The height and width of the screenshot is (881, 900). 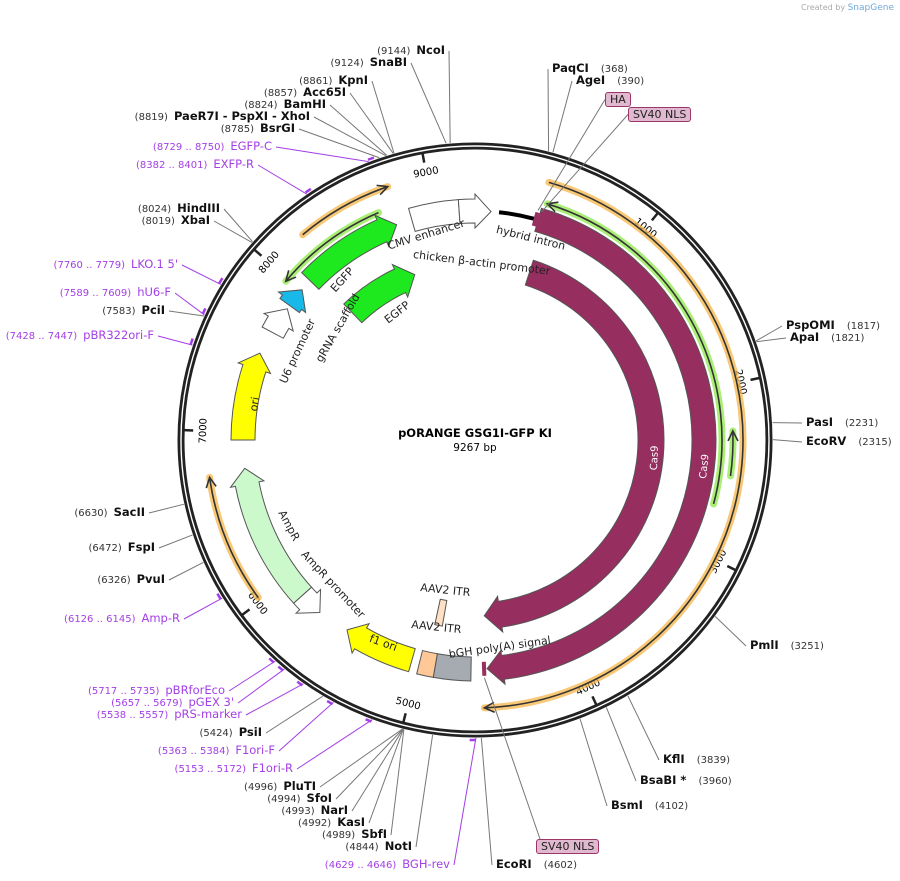 What do you see at coordinates (387, 865) in the screenshot?
I see `primer-label: 4629 .. 4646 BGH-rev` at bounding box center [387, 865].